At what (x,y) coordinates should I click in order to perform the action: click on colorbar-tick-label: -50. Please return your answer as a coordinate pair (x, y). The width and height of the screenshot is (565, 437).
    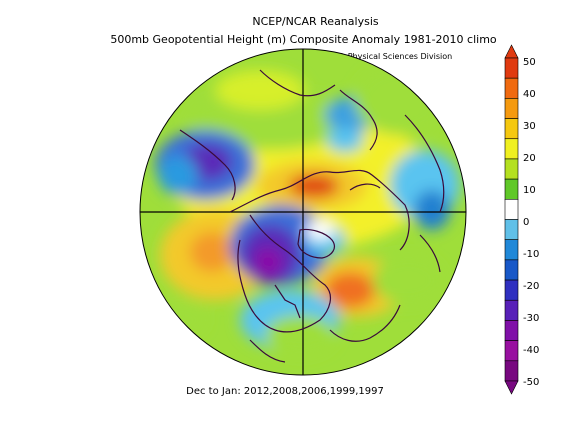
    Looking at the image, I should click on (531, 382).